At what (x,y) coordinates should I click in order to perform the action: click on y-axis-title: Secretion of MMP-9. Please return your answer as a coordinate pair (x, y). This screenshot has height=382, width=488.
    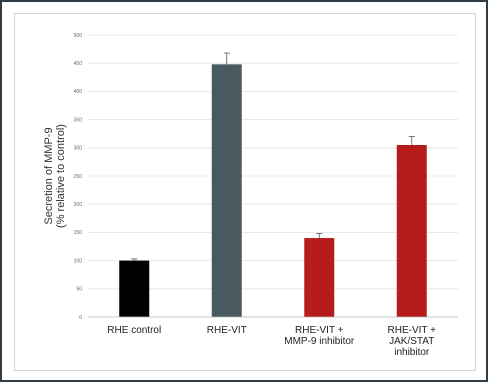
    Looking at the image, I should click on (49, 175).